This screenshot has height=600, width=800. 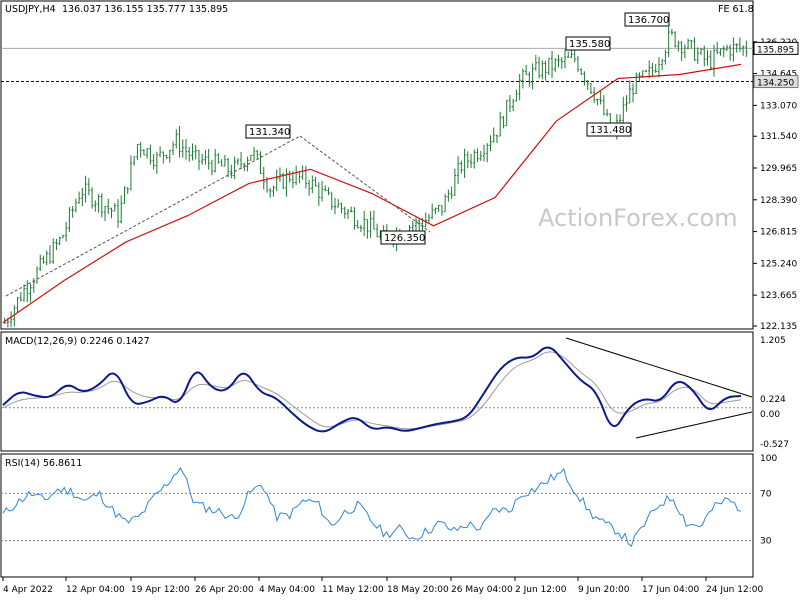 I want to click on rsi-line, so click(x=372, y=507).